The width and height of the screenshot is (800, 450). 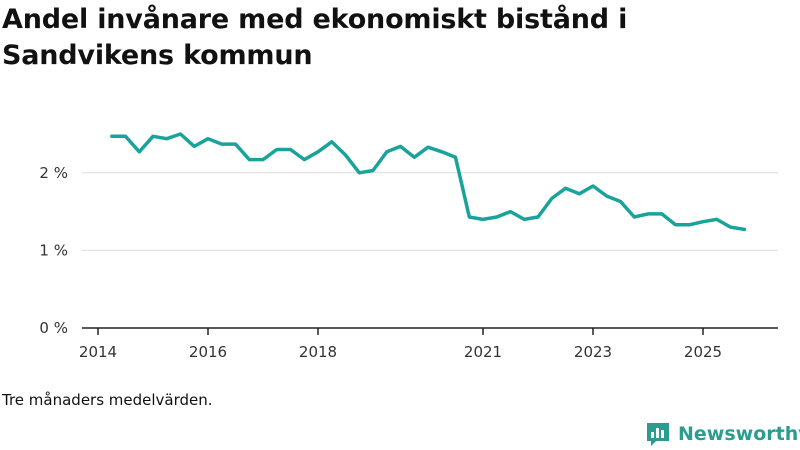 I want to click on y-axis-ticks: 0 % 1 % 2 %, so click(x=53, y=250).